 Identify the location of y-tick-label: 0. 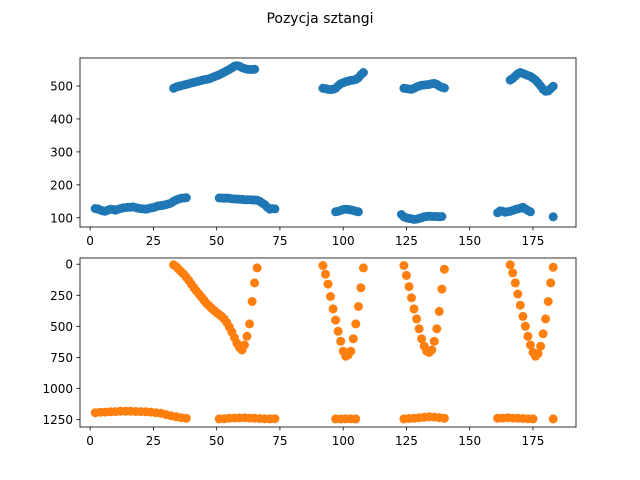
(69, 265).